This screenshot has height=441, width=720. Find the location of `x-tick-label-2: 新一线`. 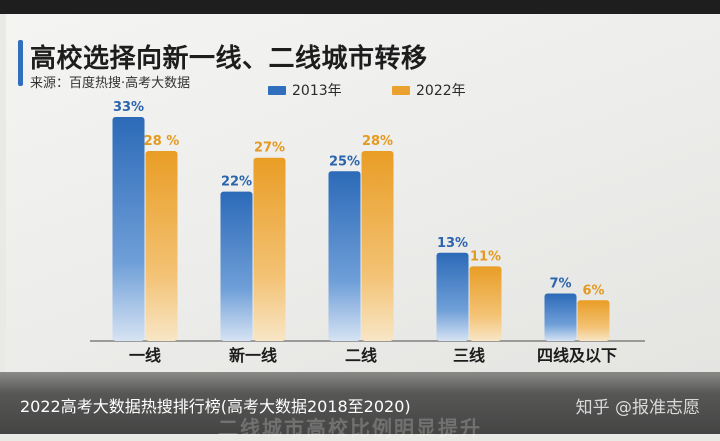

x-tick-label-2: 新一线 is located at coordinates (253, 355).